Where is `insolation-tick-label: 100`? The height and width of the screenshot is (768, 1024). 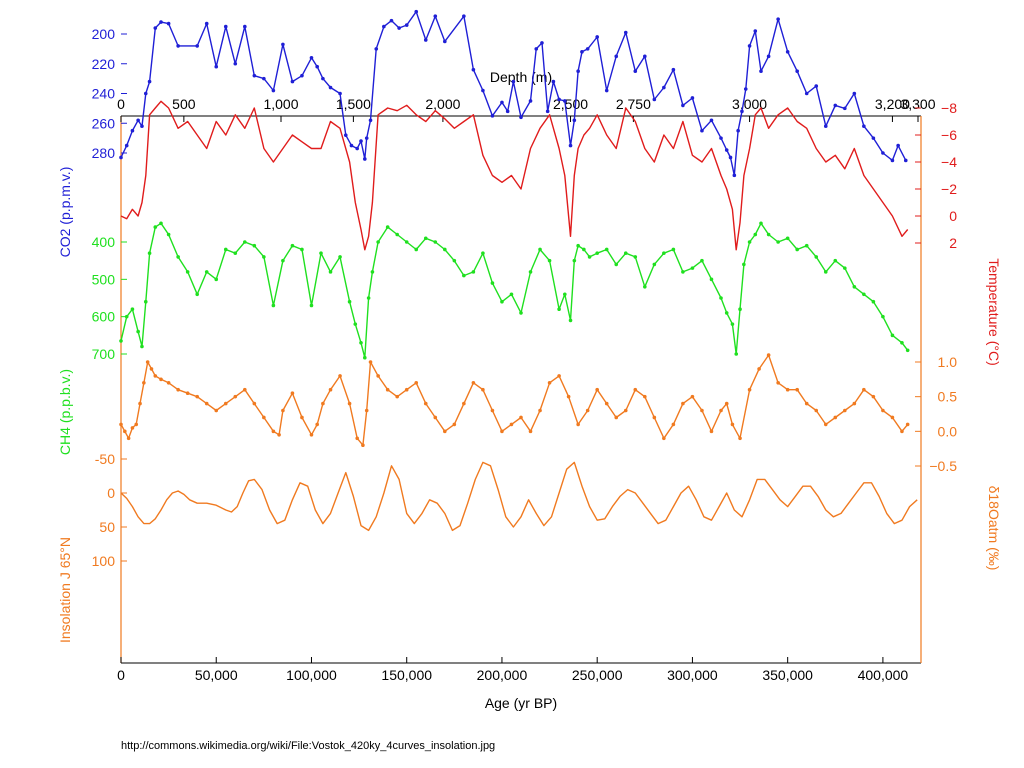 insolation-tick-label: 100 is located at coordinates (104, 561).